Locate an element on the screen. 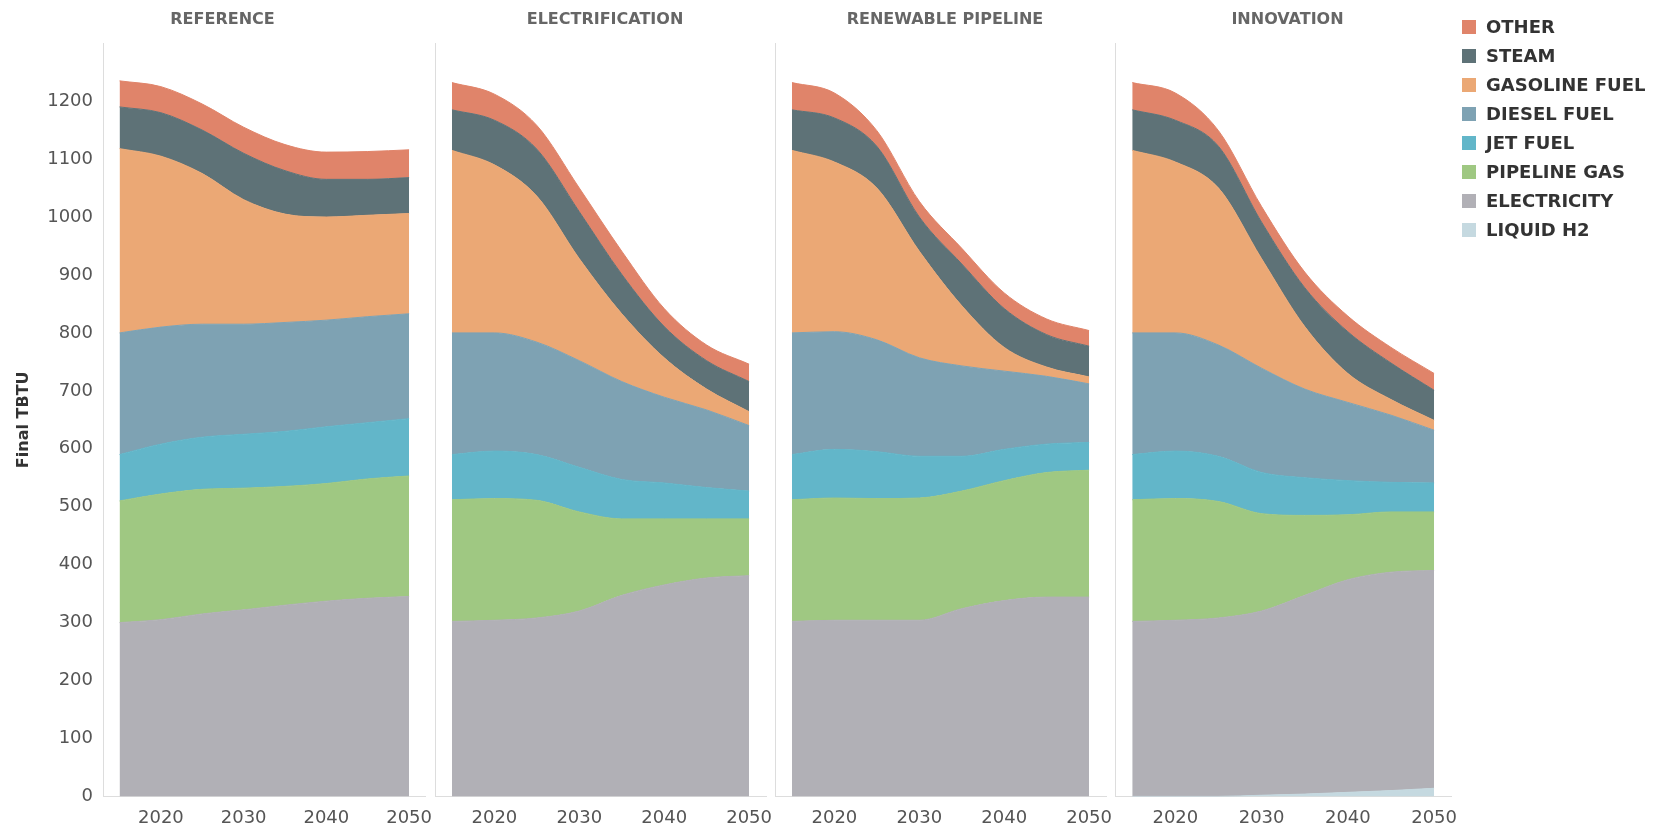  y-tick-label: 600 is located at coordinates (76, 447).